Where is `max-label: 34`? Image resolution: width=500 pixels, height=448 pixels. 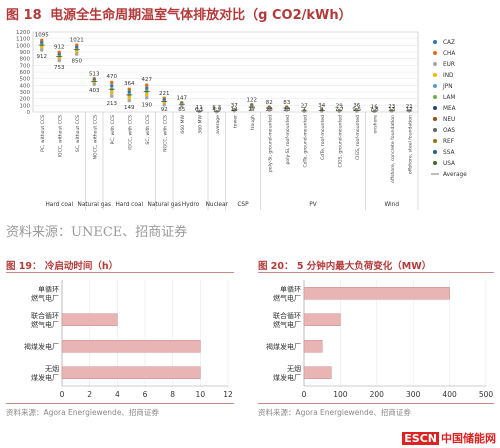 max-label: 34 is located at coordinates (321, 106).